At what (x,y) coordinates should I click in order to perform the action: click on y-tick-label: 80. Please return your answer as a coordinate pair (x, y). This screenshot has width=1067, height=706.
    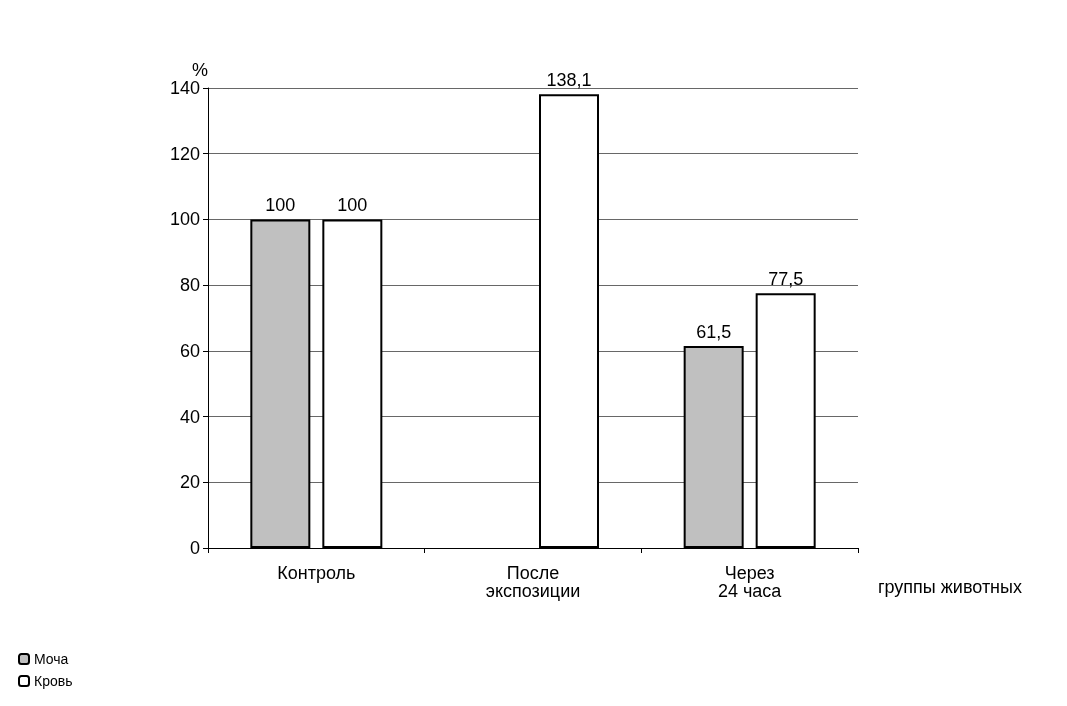
    Looking at the image, I should click on (189, 285).